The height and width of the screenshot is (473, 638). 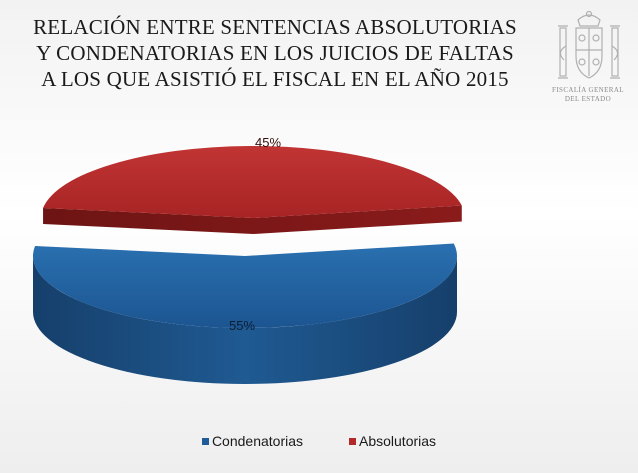 I want to click on data-label-condenatorias: 55%, so click(x=242, y=325).